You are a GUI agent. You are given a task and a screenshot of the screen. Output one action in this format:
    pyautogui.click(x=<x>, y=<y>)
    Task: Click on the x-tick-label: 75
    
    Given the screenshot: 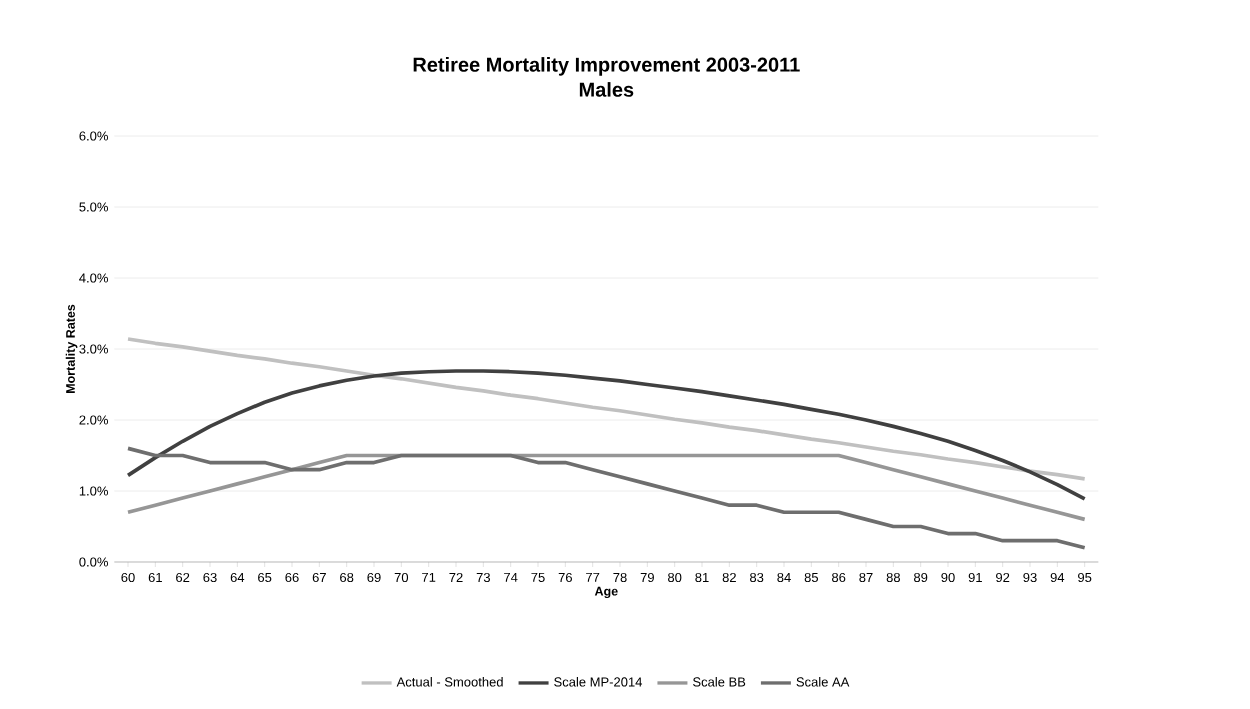 What is the action you would take?
    pyautogui.click(x=538, y=577)
    